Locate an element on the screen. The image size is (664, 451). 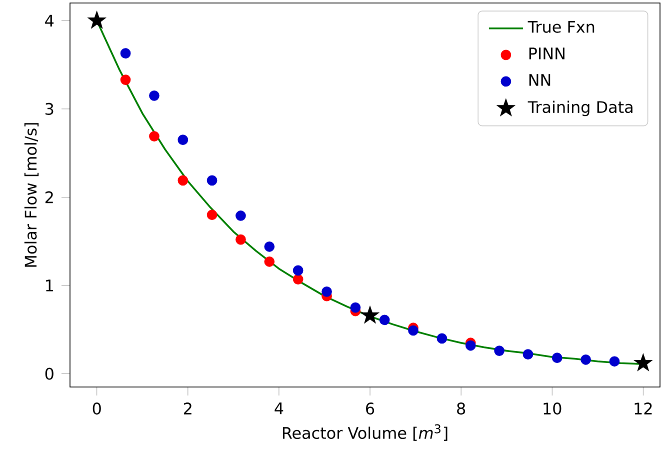
y-tick-label: 0 is located at coordinates (49, 374).